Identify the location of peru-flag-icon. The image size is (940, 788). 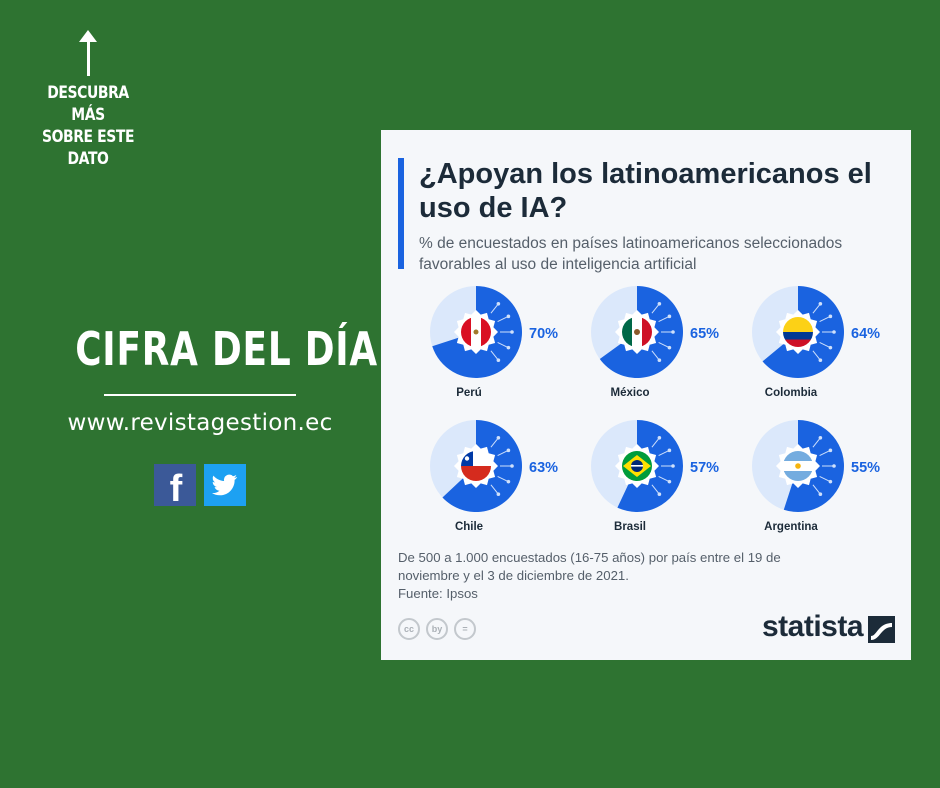
(476, 332).